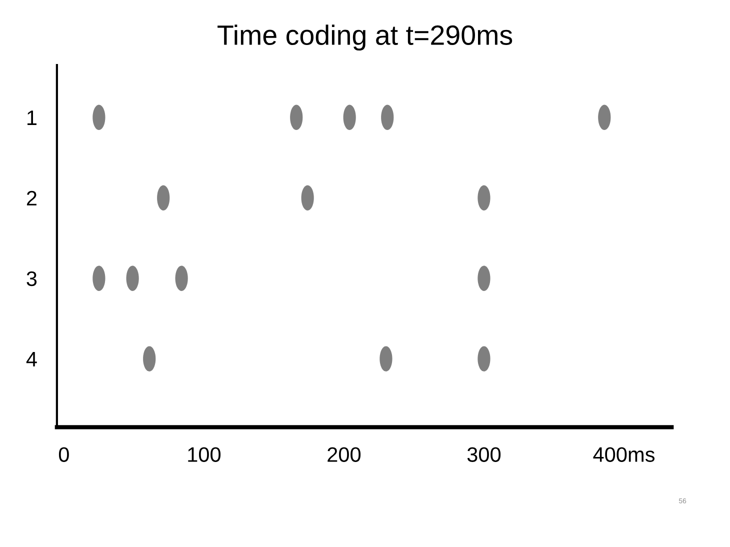 This screenshot has width=730, height=547. Describe the element at coordinates (344, 454) in the screenshot. I see `x-tick-label: 200` at that location.